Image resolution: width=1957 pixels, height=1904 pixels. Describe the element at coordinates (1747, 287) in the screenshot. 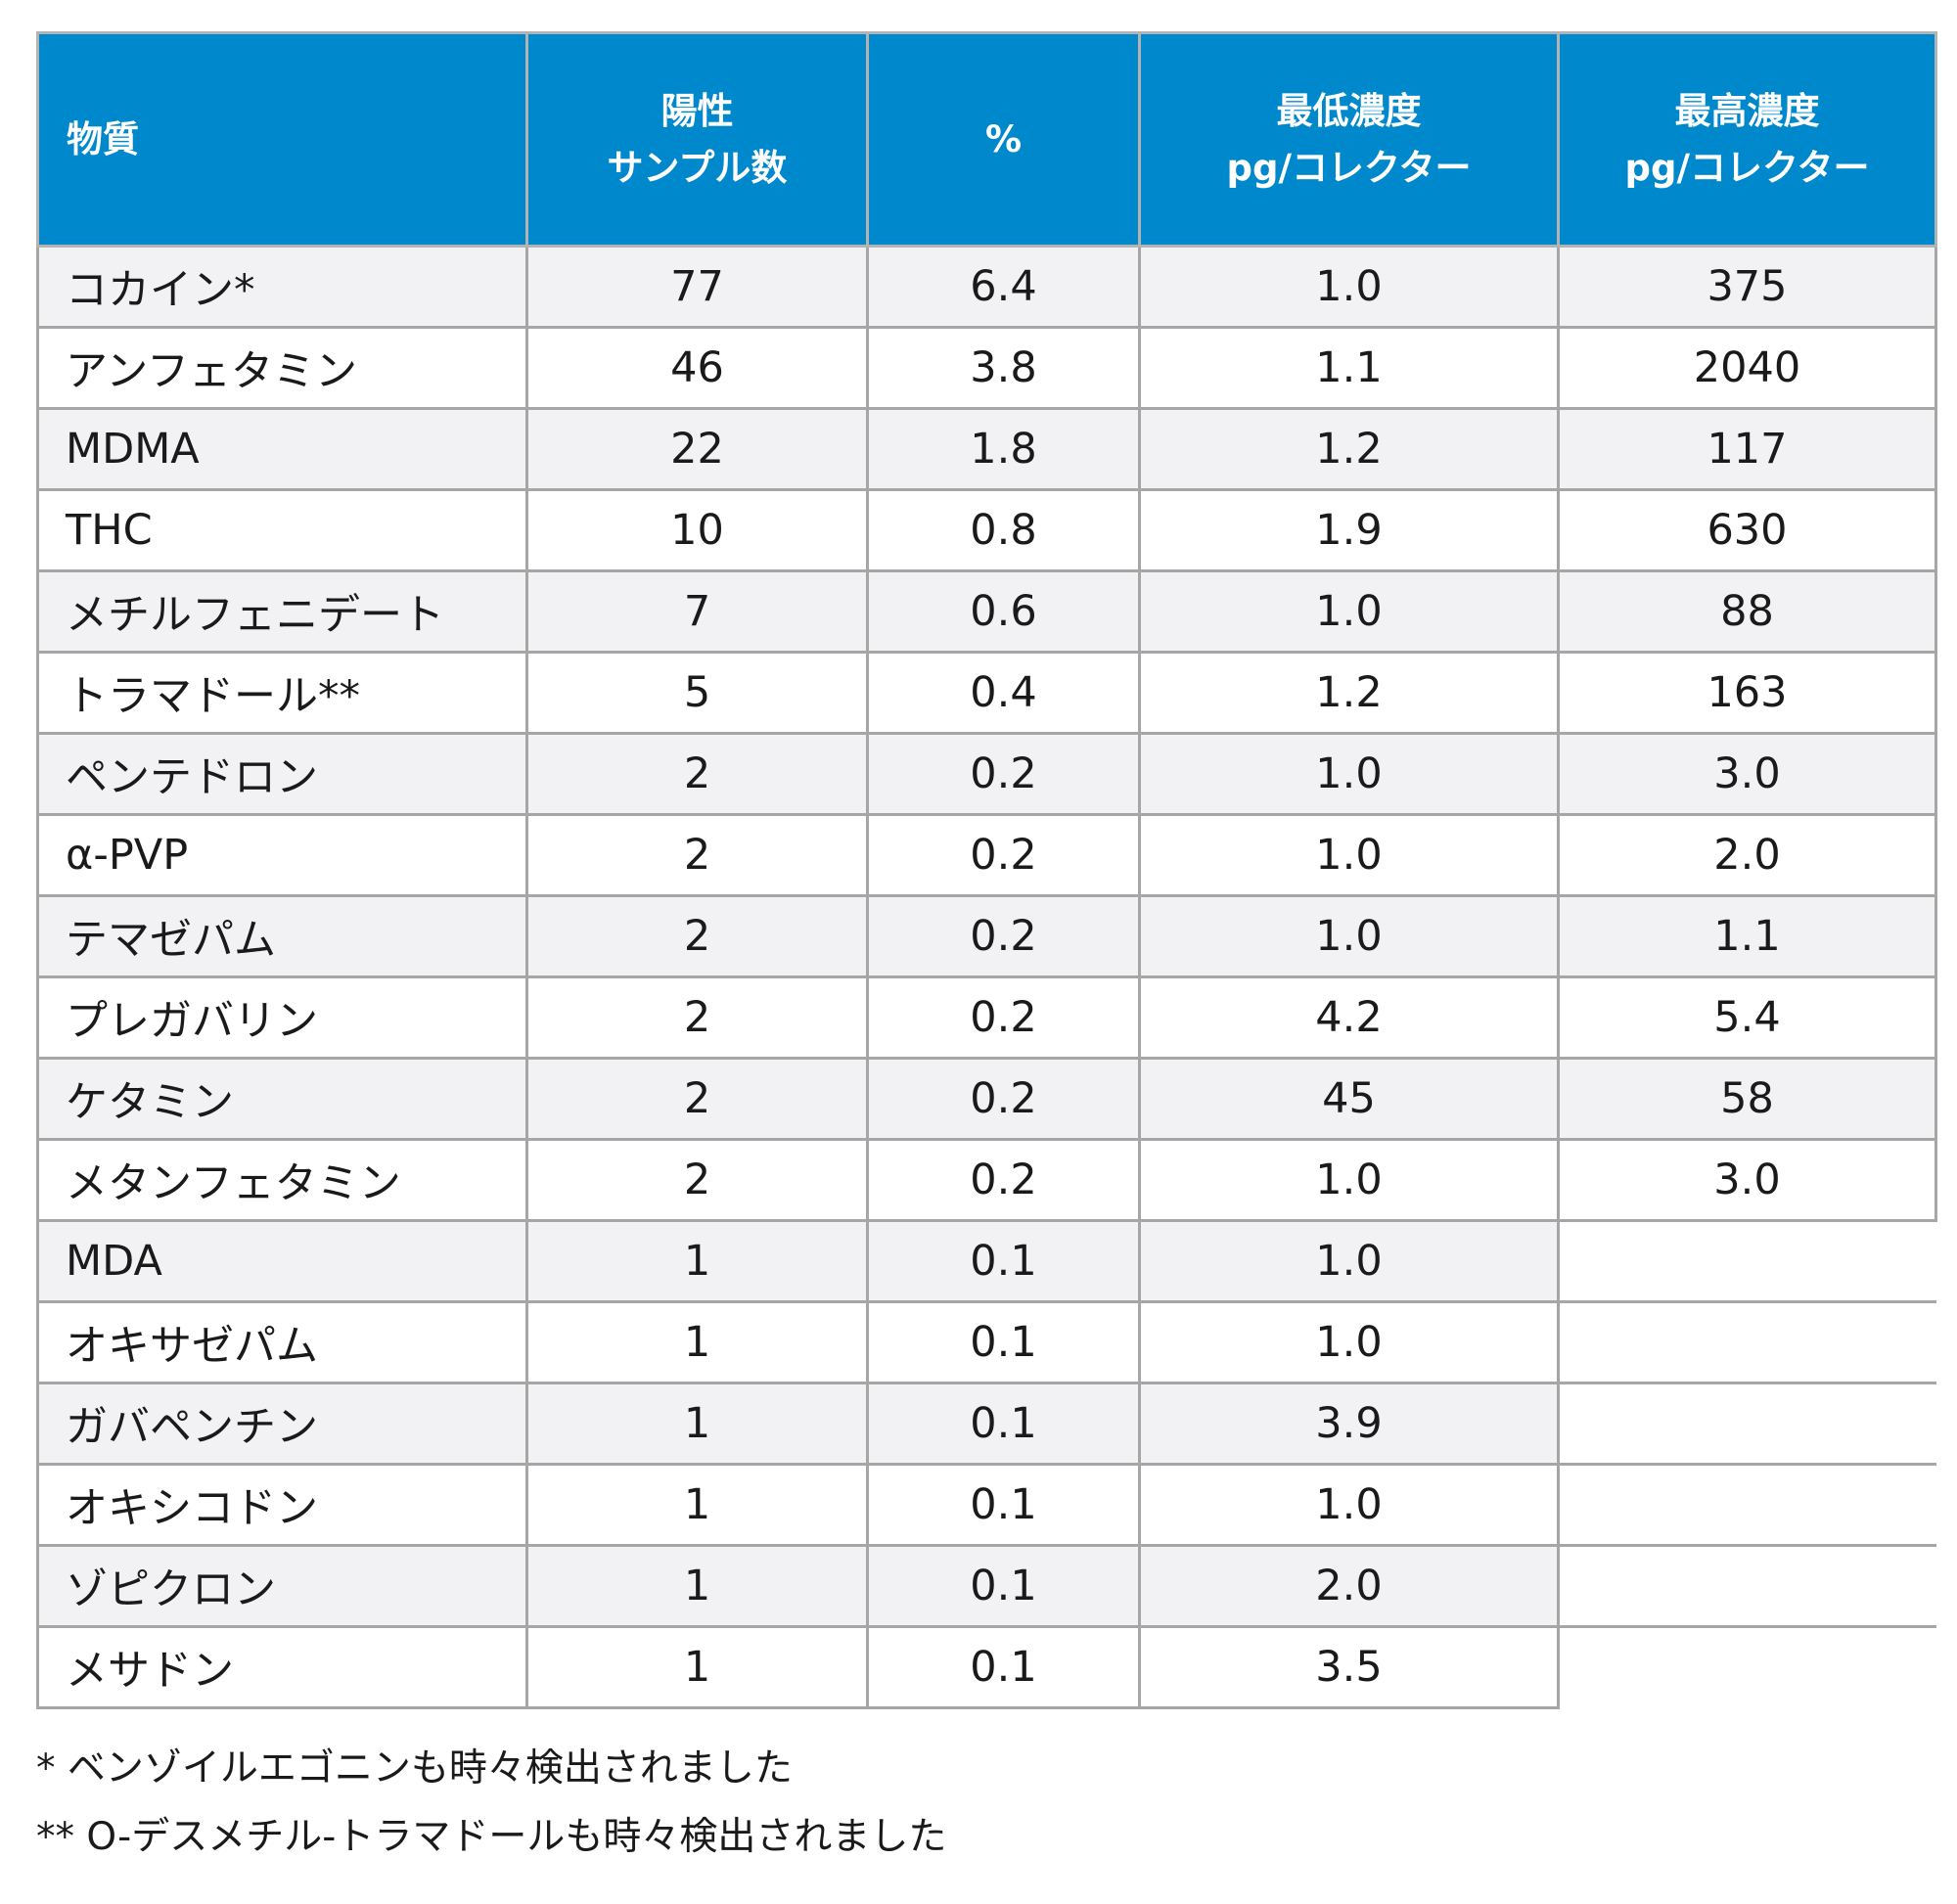

I see `cell-max-concentration: 375` at that location.